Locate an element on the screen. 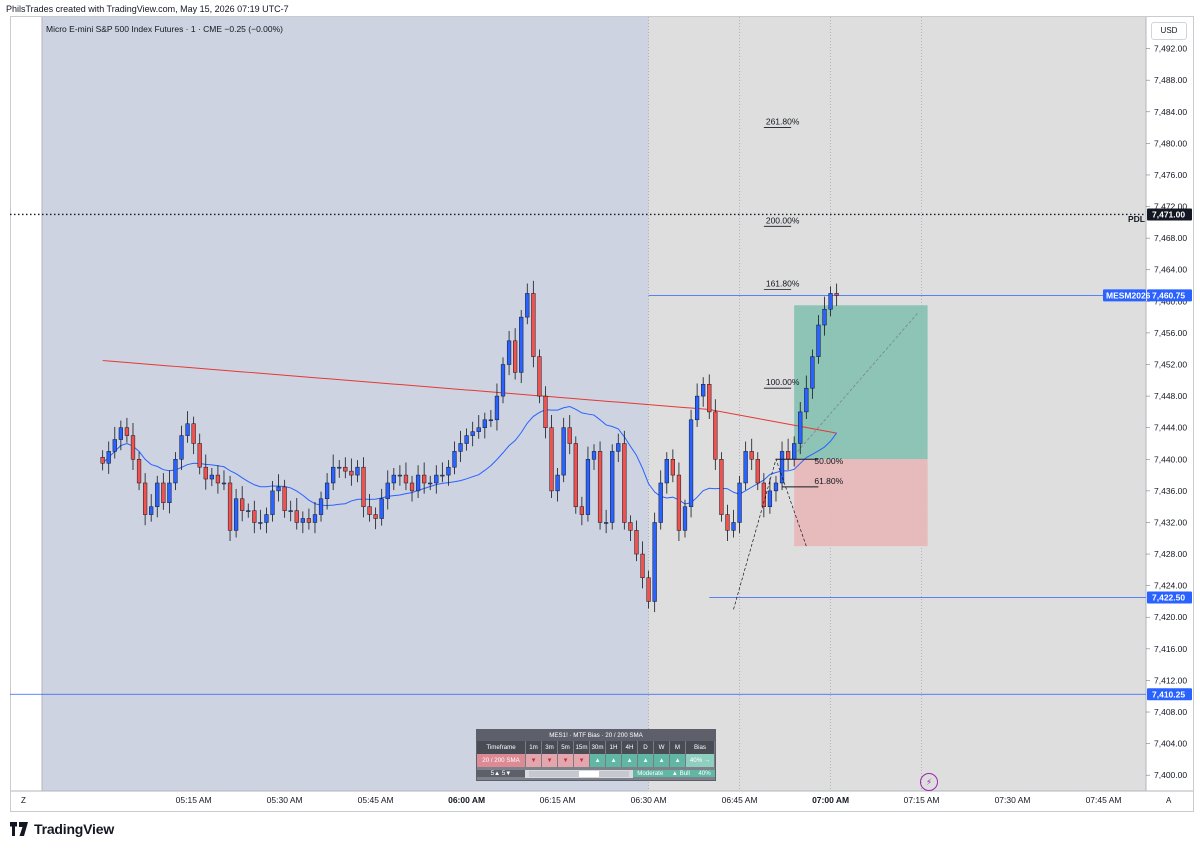 The width and height of the screenshot is (1200, 851). mtf-strength-bar is located at coordinates (579, 773).